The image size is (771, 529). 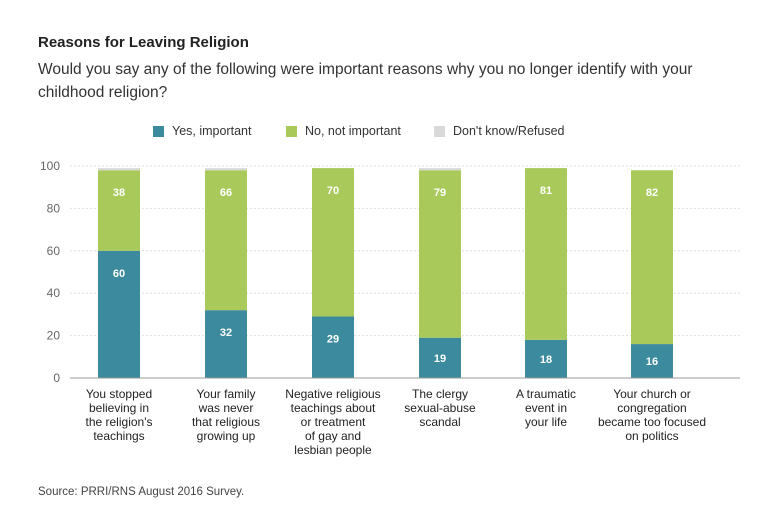 I want to click on data-label-yes: 18, so click(x=546, y=360).